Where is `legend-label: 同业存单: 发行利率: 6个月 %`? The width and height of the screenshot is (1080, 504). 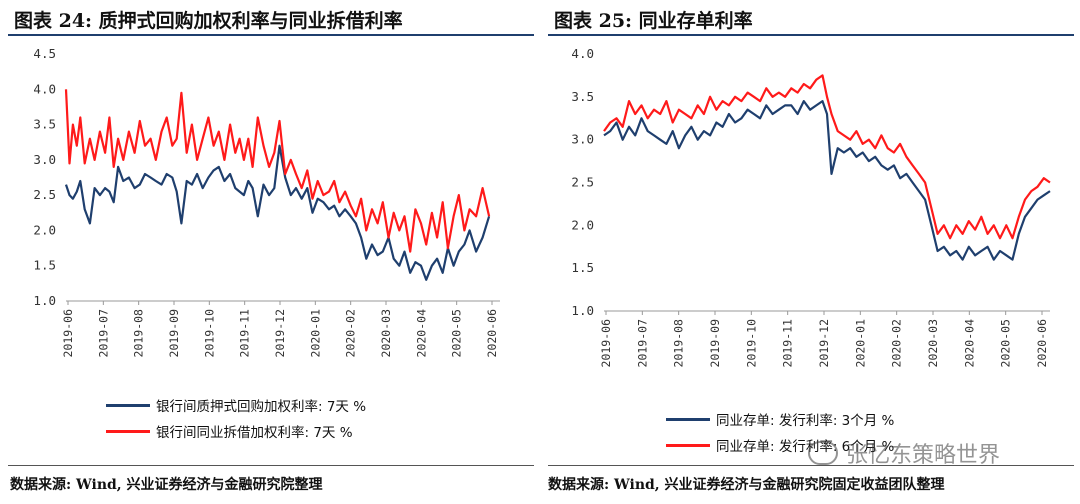
legend-label: 同业存单: 发行利率: 6个月 % is located at coordinates (805, 447).